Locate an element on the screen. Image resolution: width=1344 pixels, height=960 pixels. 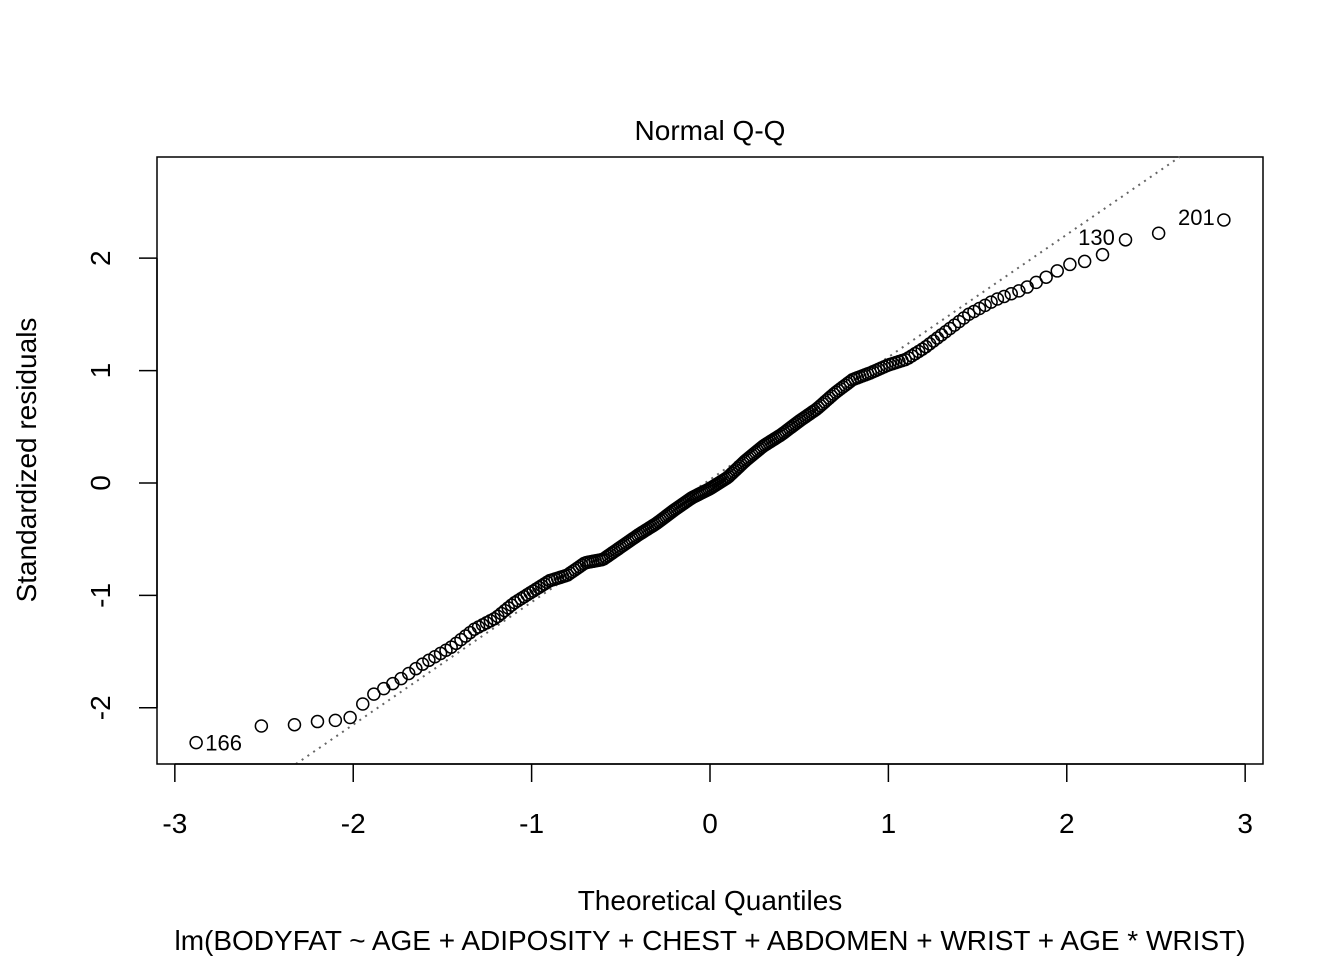
x-tick-label: 1 is located at coordinates (889, 823).